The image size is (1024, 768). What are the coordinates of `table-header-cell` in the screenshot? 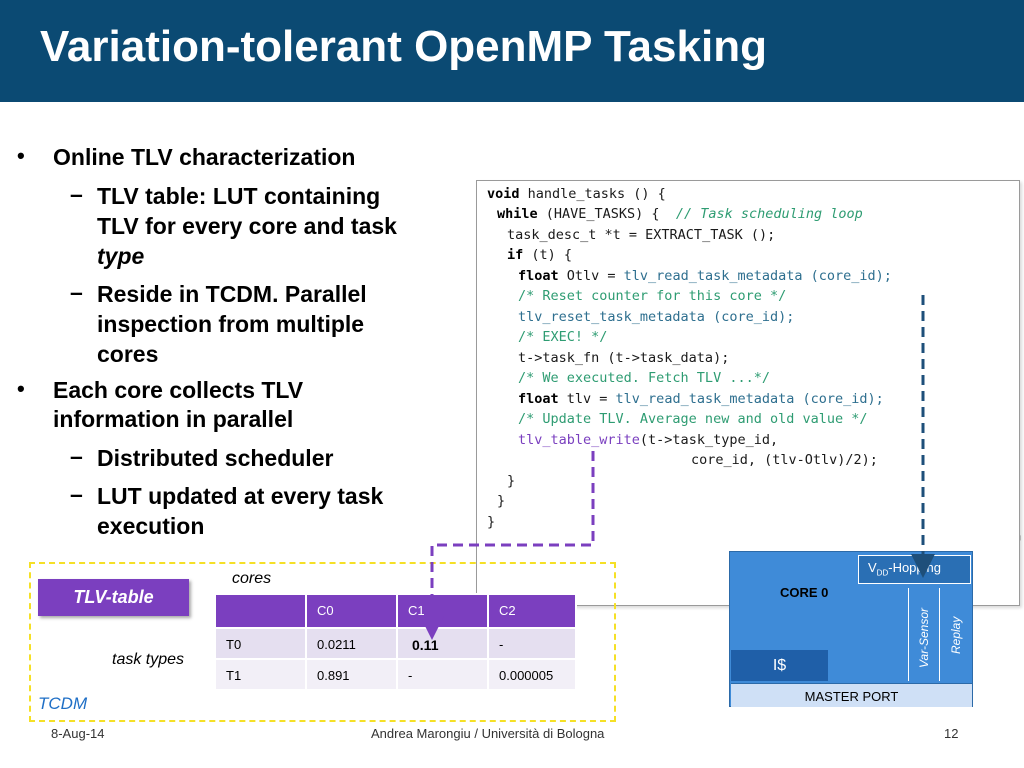 It's located at (260, 611).